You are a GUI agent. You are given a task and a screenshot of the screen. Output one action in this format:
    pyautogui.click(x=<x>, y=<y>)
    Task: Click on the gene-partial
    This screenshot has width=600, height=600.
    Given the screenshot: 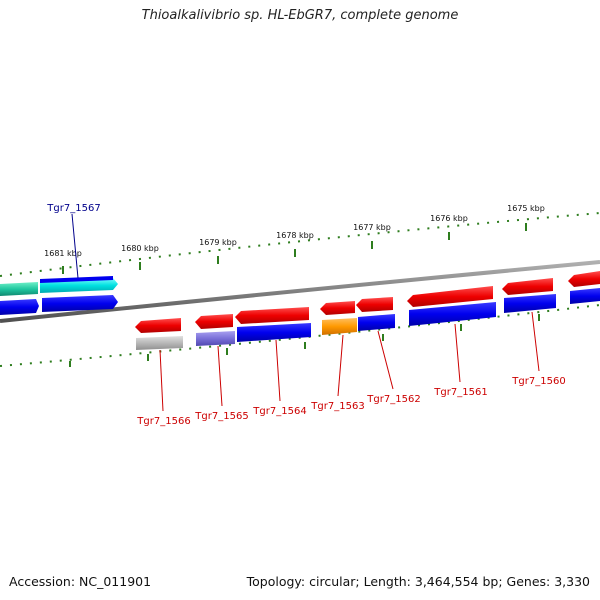 What is the action you would take?
    pyautogui.click(x=585, y=296)
    